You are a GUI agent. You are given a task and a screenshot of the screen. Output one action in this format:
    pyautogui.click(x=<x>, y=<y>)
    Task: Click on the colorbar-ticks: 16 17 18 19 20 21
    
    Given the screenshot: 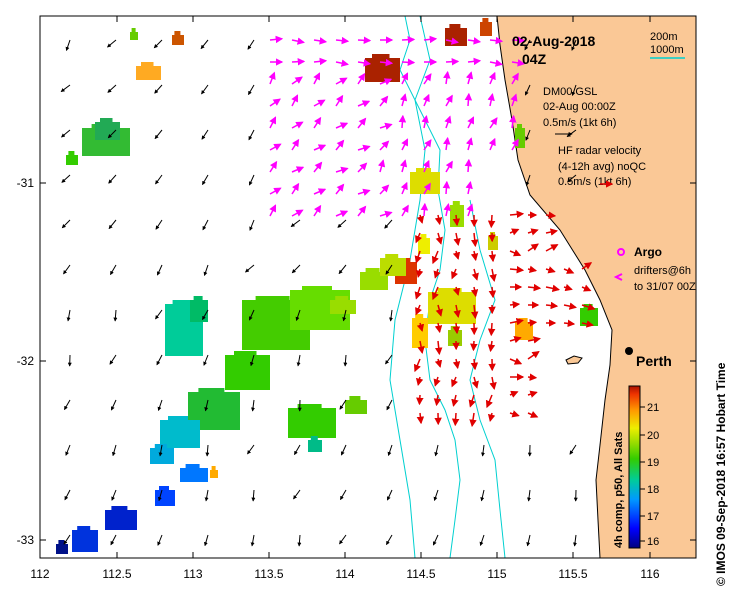 What is the action you would take?
    pyautogui.click(x=649, y=475)
    